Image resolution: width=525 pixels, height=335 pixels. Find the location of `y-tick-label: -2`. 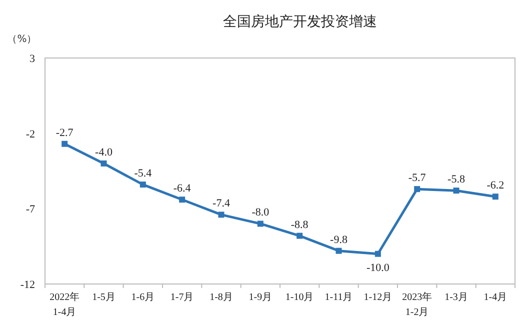

y-tick-label: -2 is located at coordinates (30, 134).